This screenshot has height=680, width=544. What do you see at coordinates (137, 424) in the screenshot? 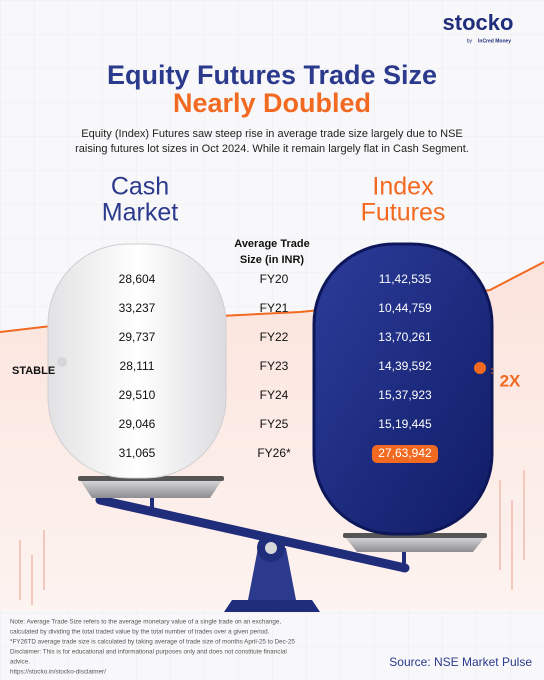
I see `cash-value: 29,046` at bounding box center [137, 424].